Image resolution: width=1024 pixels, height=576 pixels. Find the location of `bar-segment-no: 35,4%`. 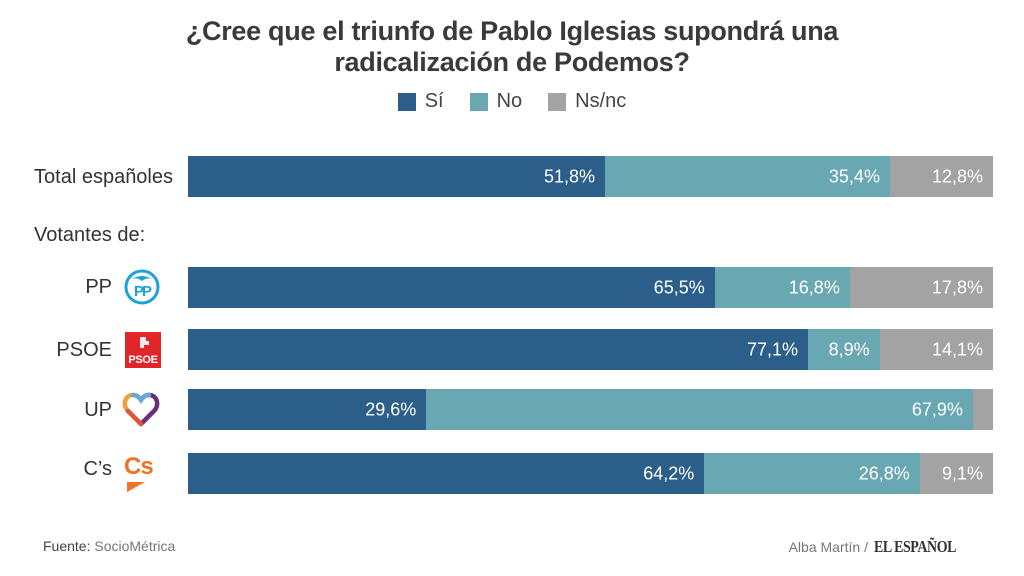

bar-segment-no: 35,4% is located at coordinates (747, 176).